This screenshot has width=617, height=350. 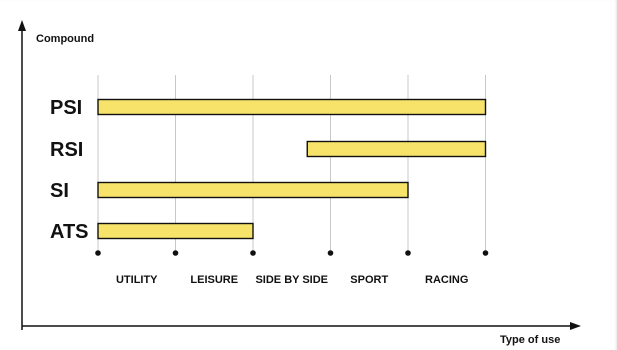 What do you see at coordinates (369, 280) in the screenshot?
I see `x-label-sport: SPORT` at bounding box center [369, 280].